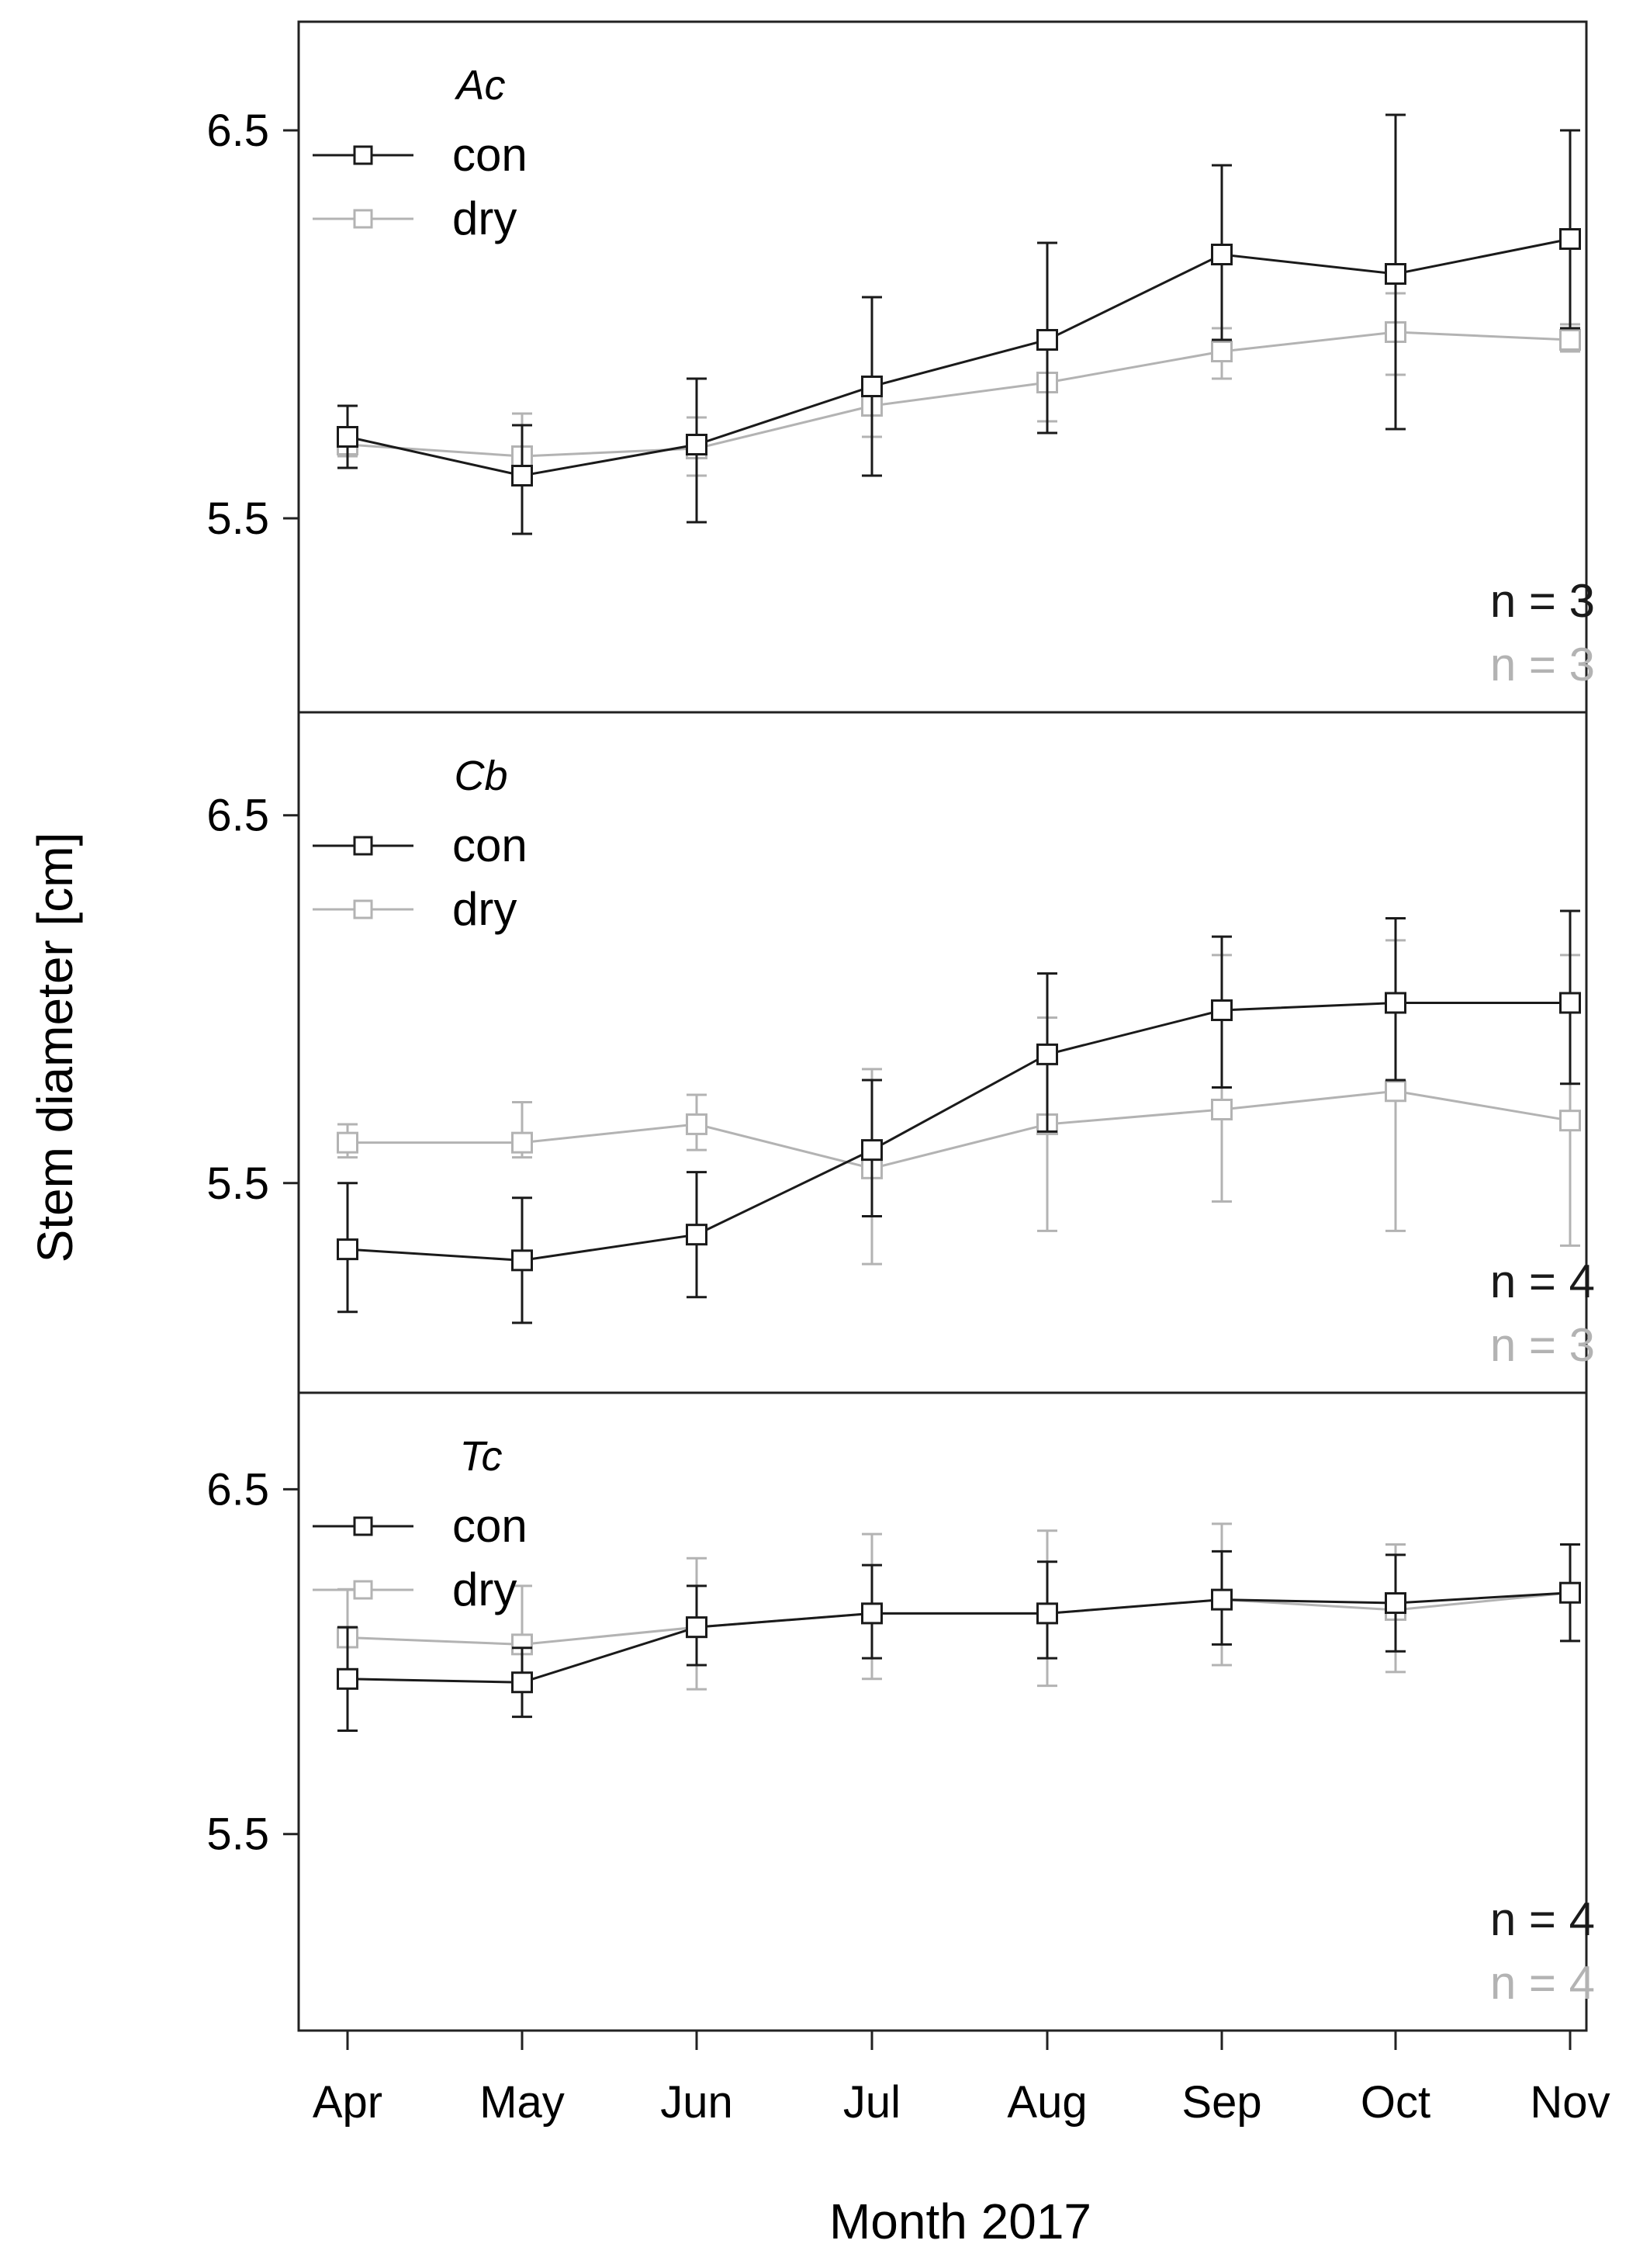 The height and width of the screenshot is (2268, 1650). I want to click on n-dry-label: n = 4, so click(1542, 1983).